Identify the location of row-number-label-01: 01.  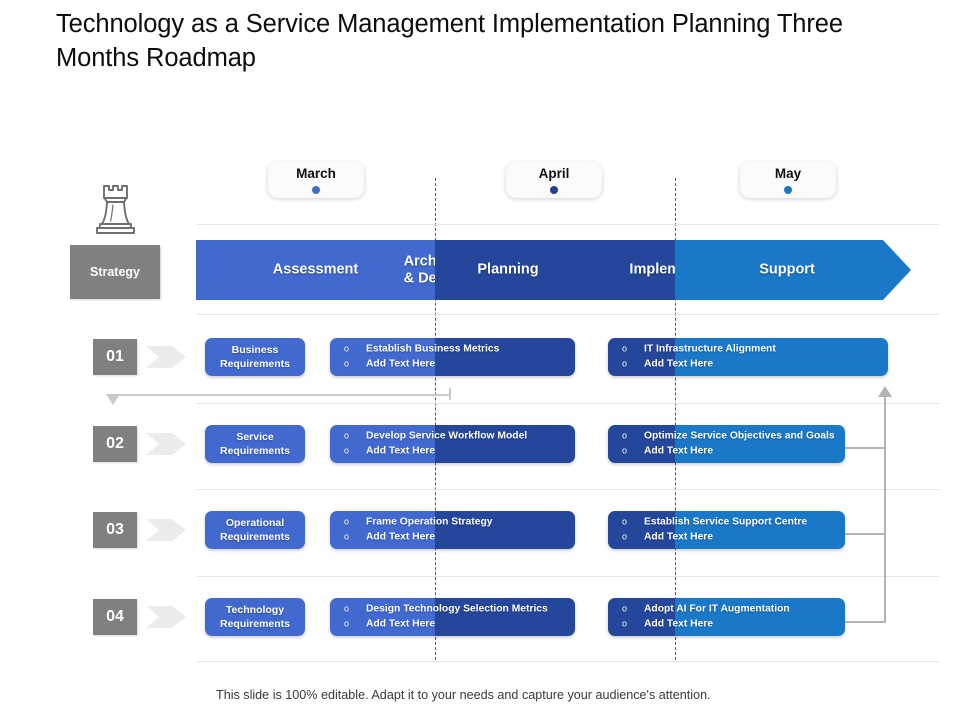
(115, 356).